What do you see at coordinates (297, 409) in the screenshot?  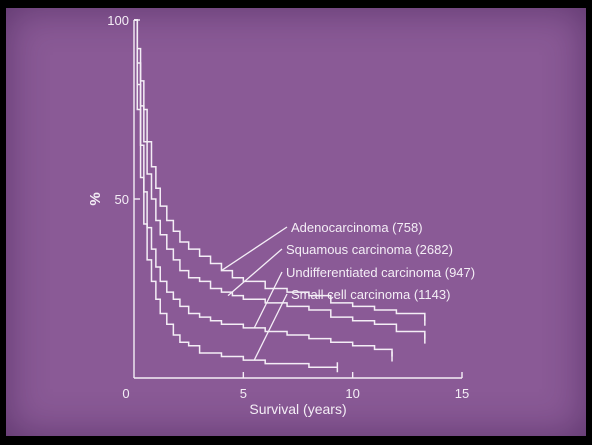 I see `x-axis-label: Survival (years)` at bounding box center [297, 409].